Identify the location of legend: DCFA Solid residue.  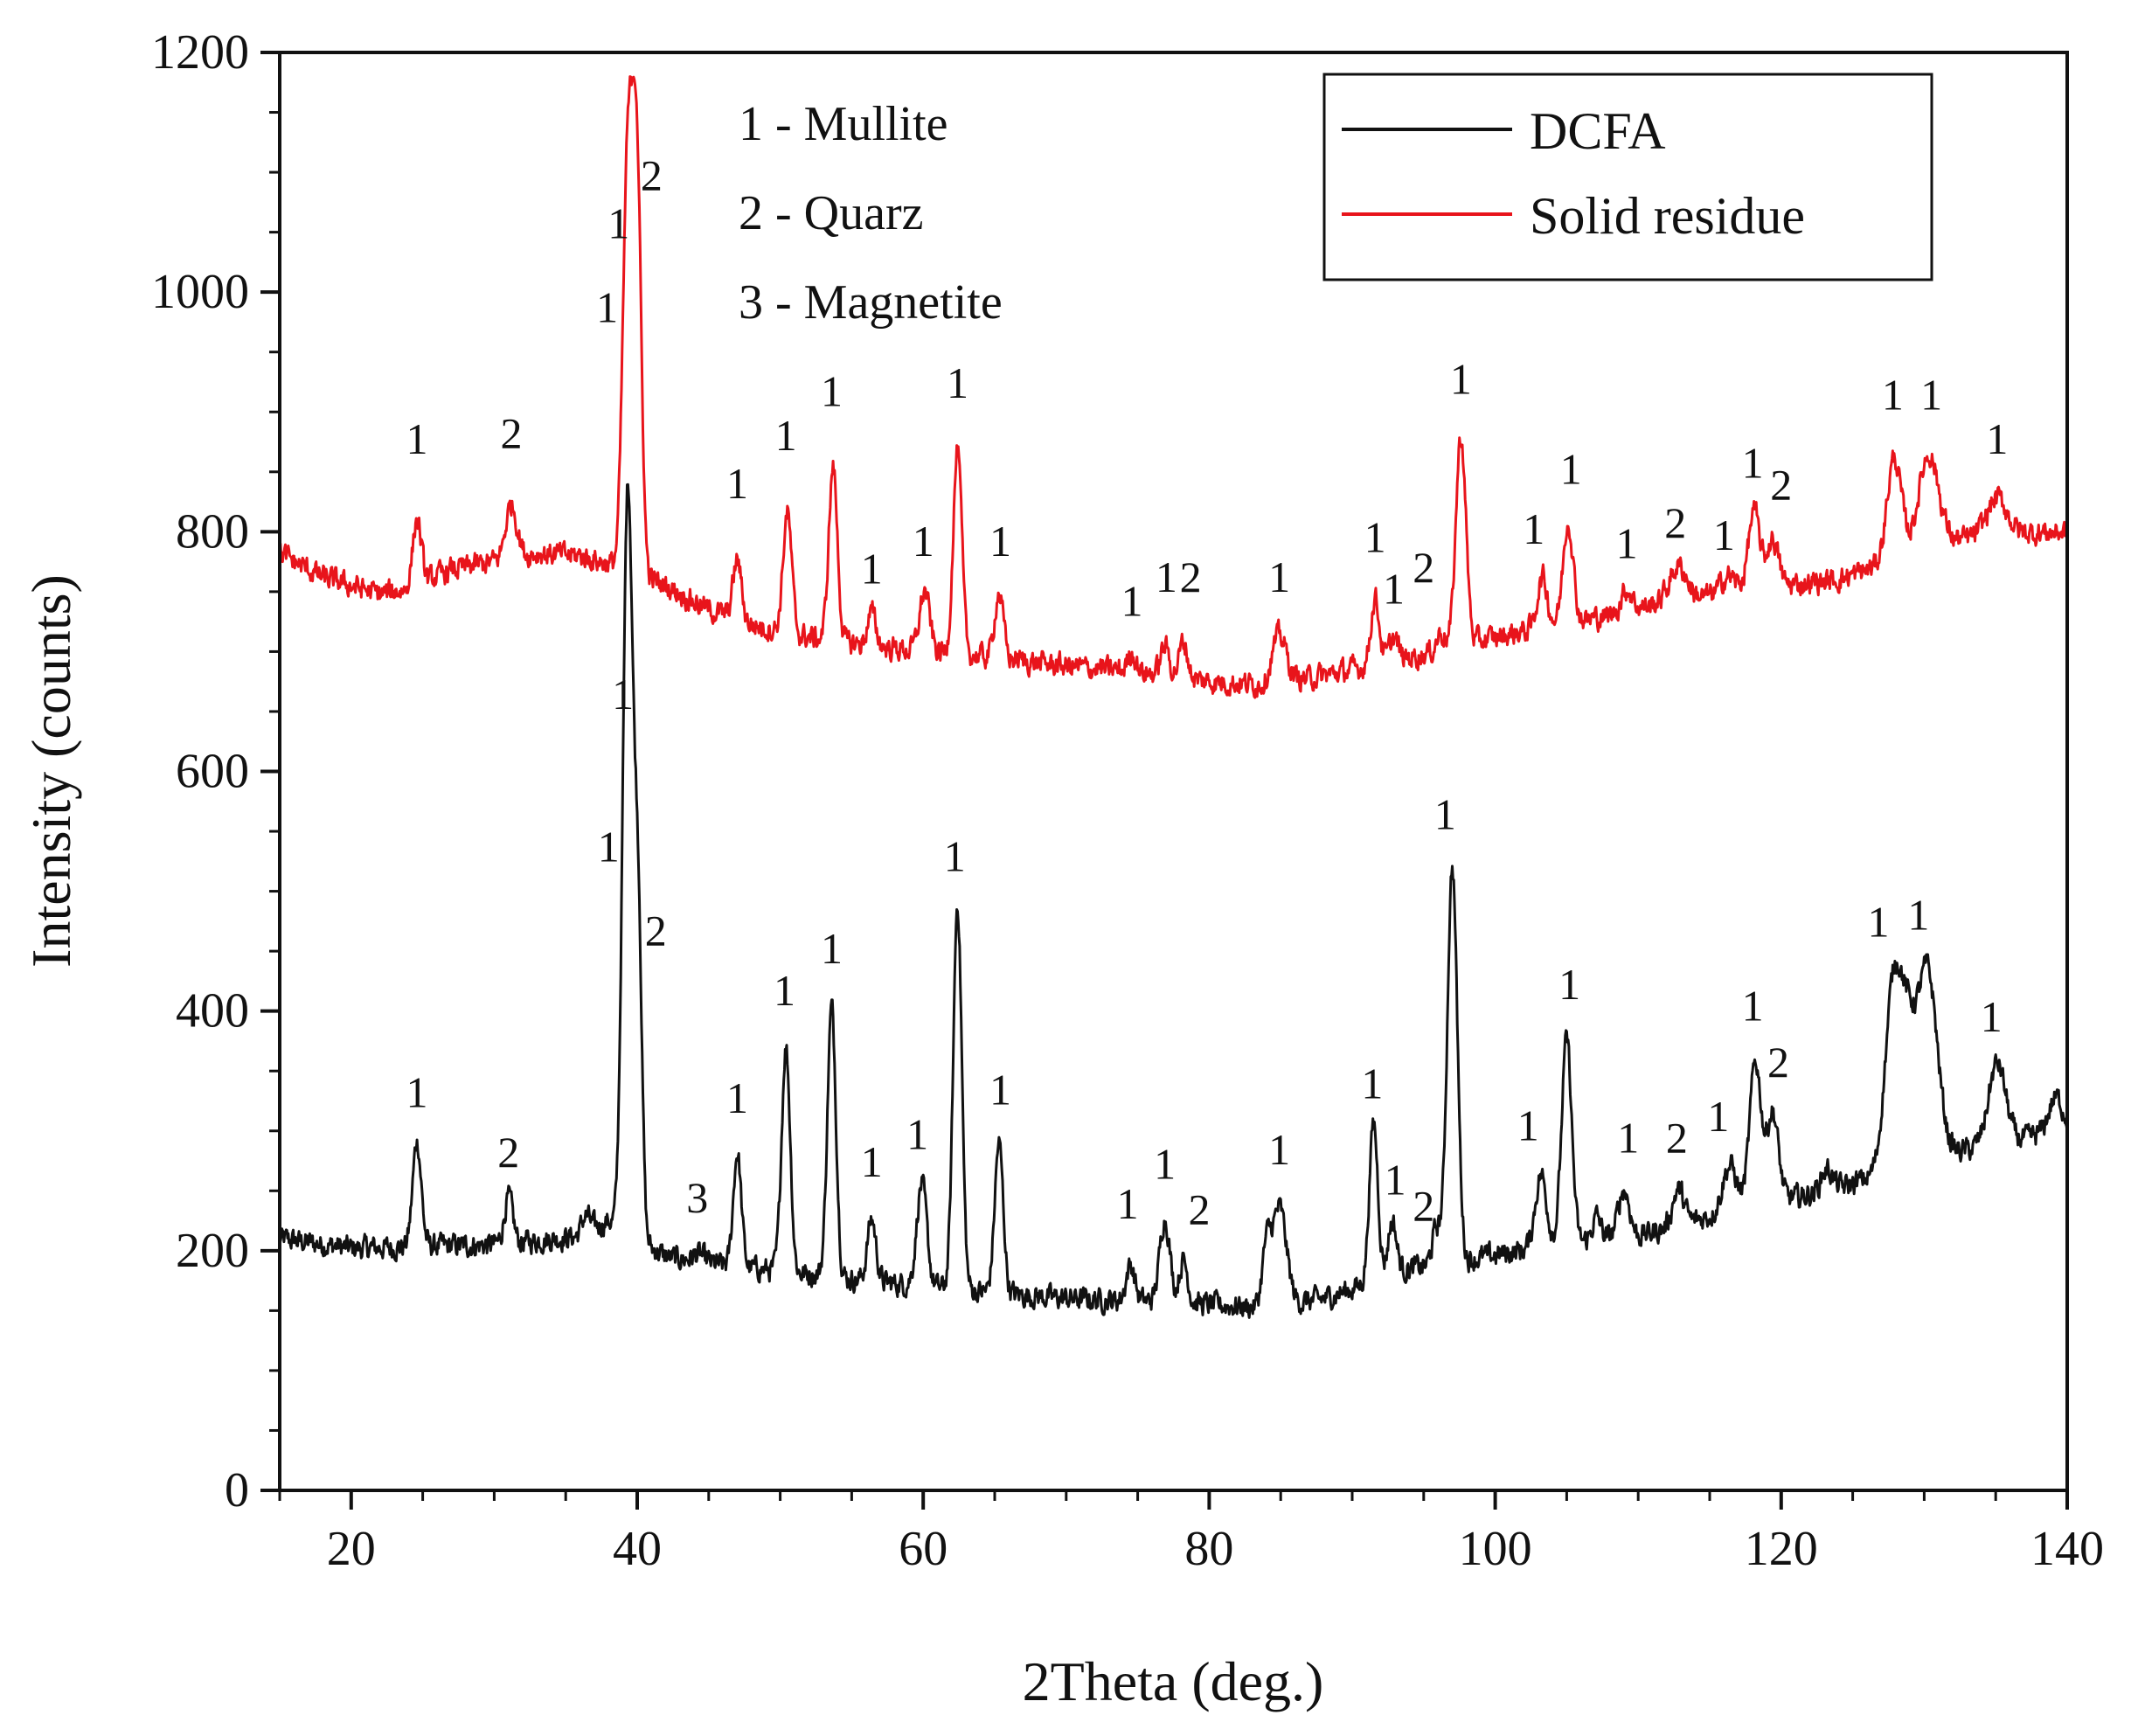
(1627, 177).